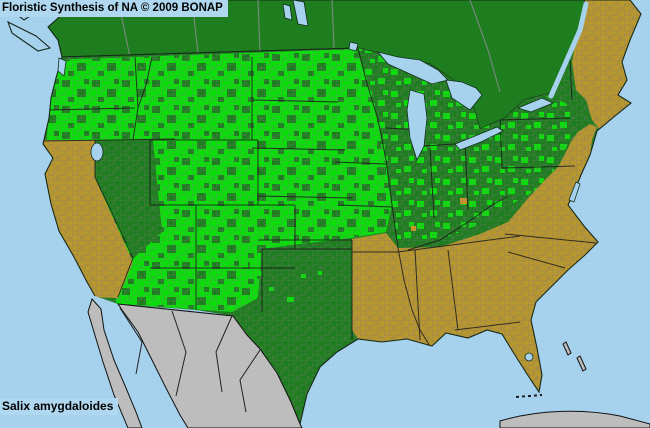  I want to click on province-borders, so click(309, 46).